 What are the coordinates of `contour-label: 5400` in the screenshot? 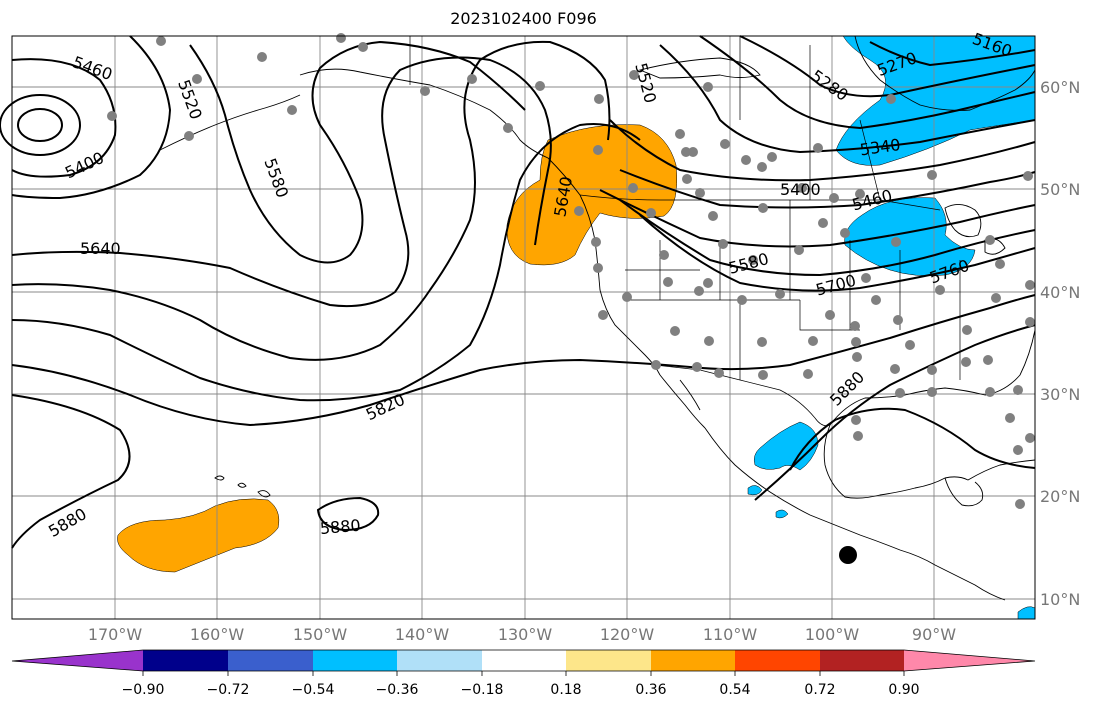 It's located at (800, 189).